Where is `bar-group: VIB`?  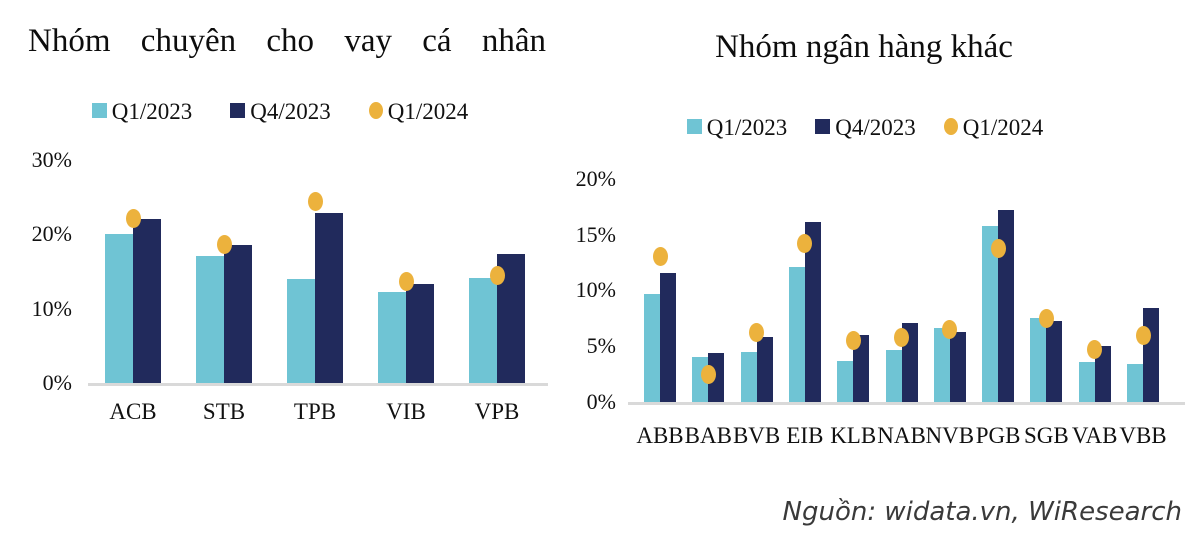 bar-group: VIB is located at coordinates (406, 292).